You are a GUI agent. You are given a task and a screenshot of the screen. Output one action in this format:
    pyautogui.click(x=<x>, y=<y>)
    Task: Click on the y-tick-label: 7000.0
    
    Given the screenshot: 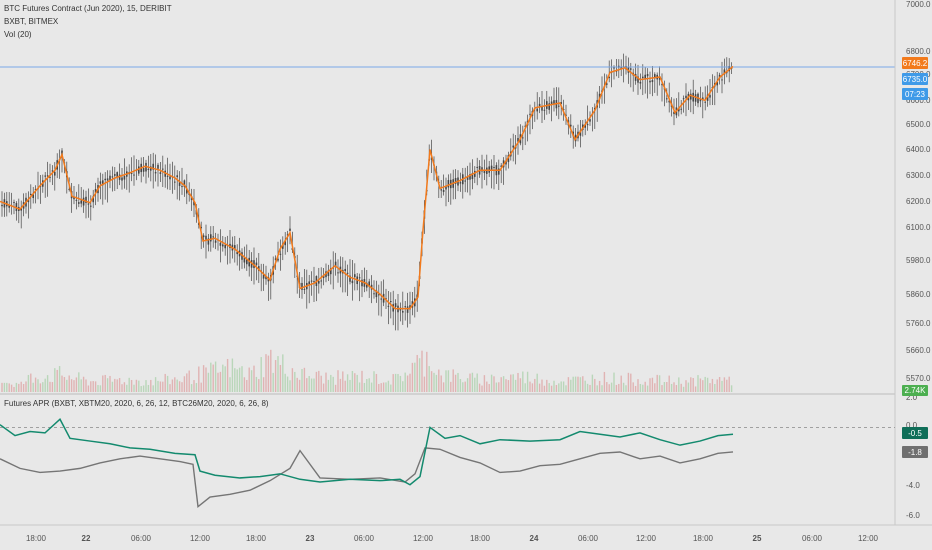 What is the action you would take?
    pyautogui.click(x=918, y=4)
    